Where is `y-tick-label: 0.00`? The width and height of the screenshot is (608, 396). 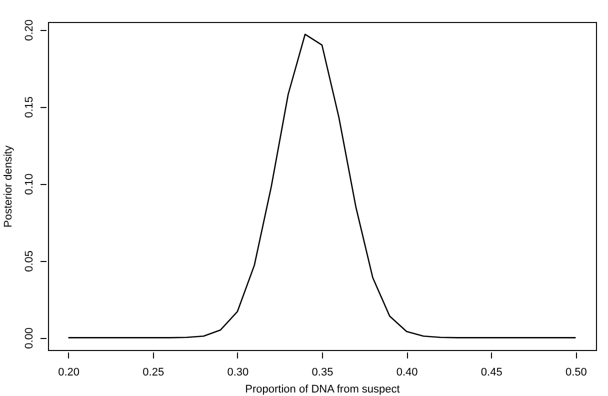 y-tick-label: 0.00 is located at coordinates (30, 338).